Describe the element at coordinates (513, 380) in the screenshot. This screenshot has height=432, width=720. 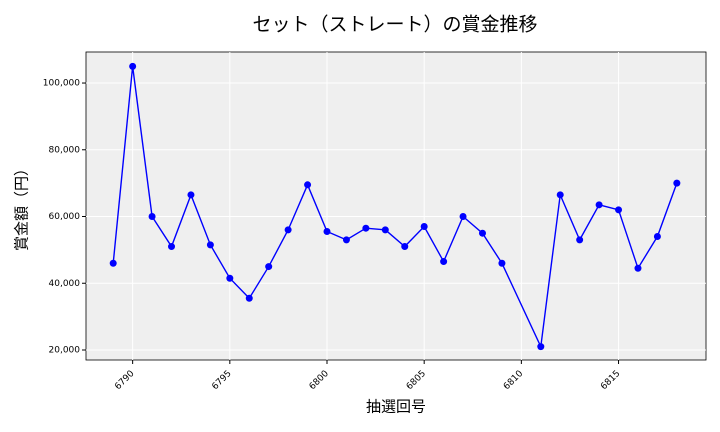
I see `x-tick-label: 6810` at that location.